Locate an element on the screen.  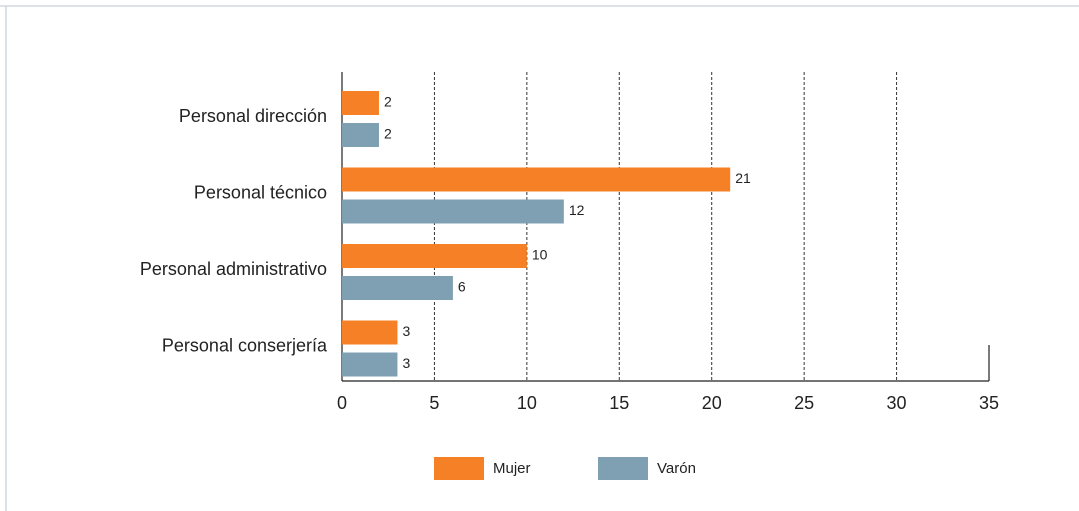
x-tick-label: 35 is located at coordinates (989, 403).